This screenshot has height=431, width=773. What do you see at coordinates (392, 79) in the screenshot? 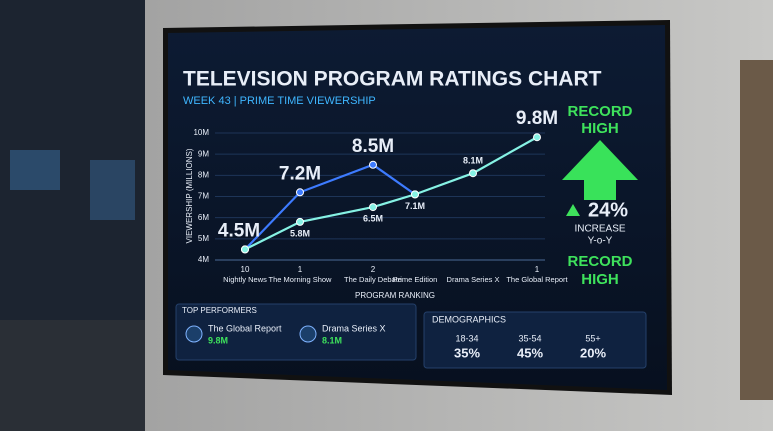
I see `chart-title: TELEVISION PROGRAM RATINGS CHART` at bounding box center [392, 79].